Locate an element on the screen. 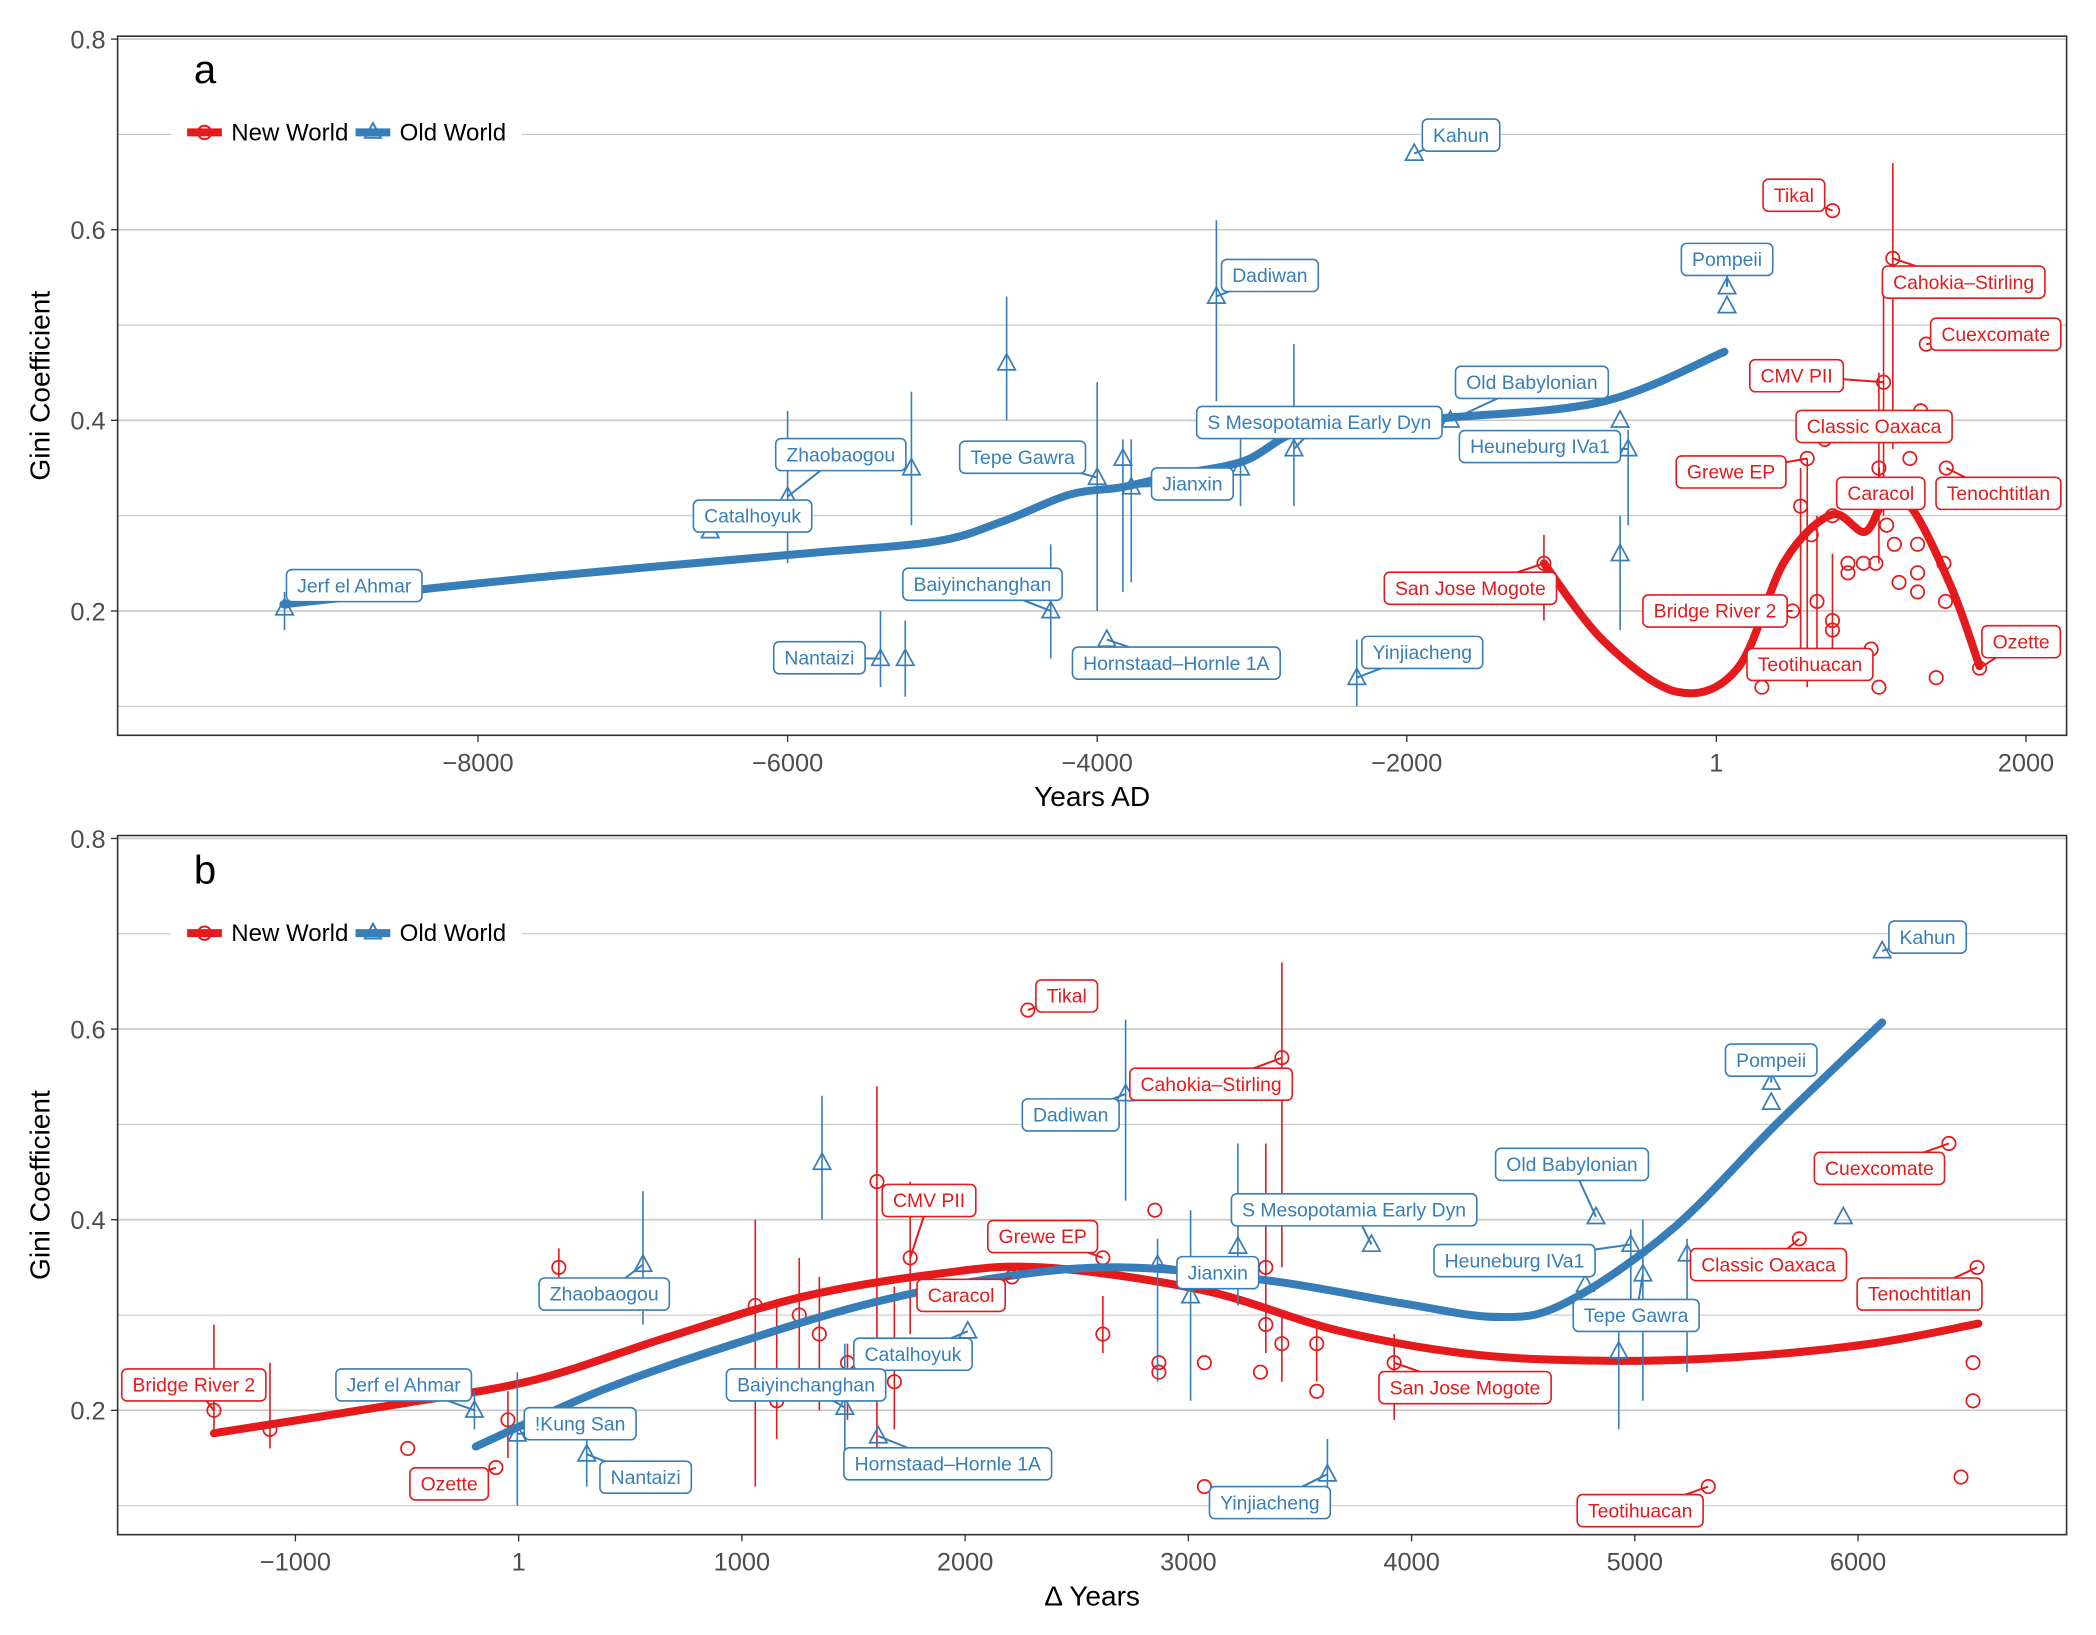  point-label: Jerf el Ahmar is located at coordinates (353, 589).